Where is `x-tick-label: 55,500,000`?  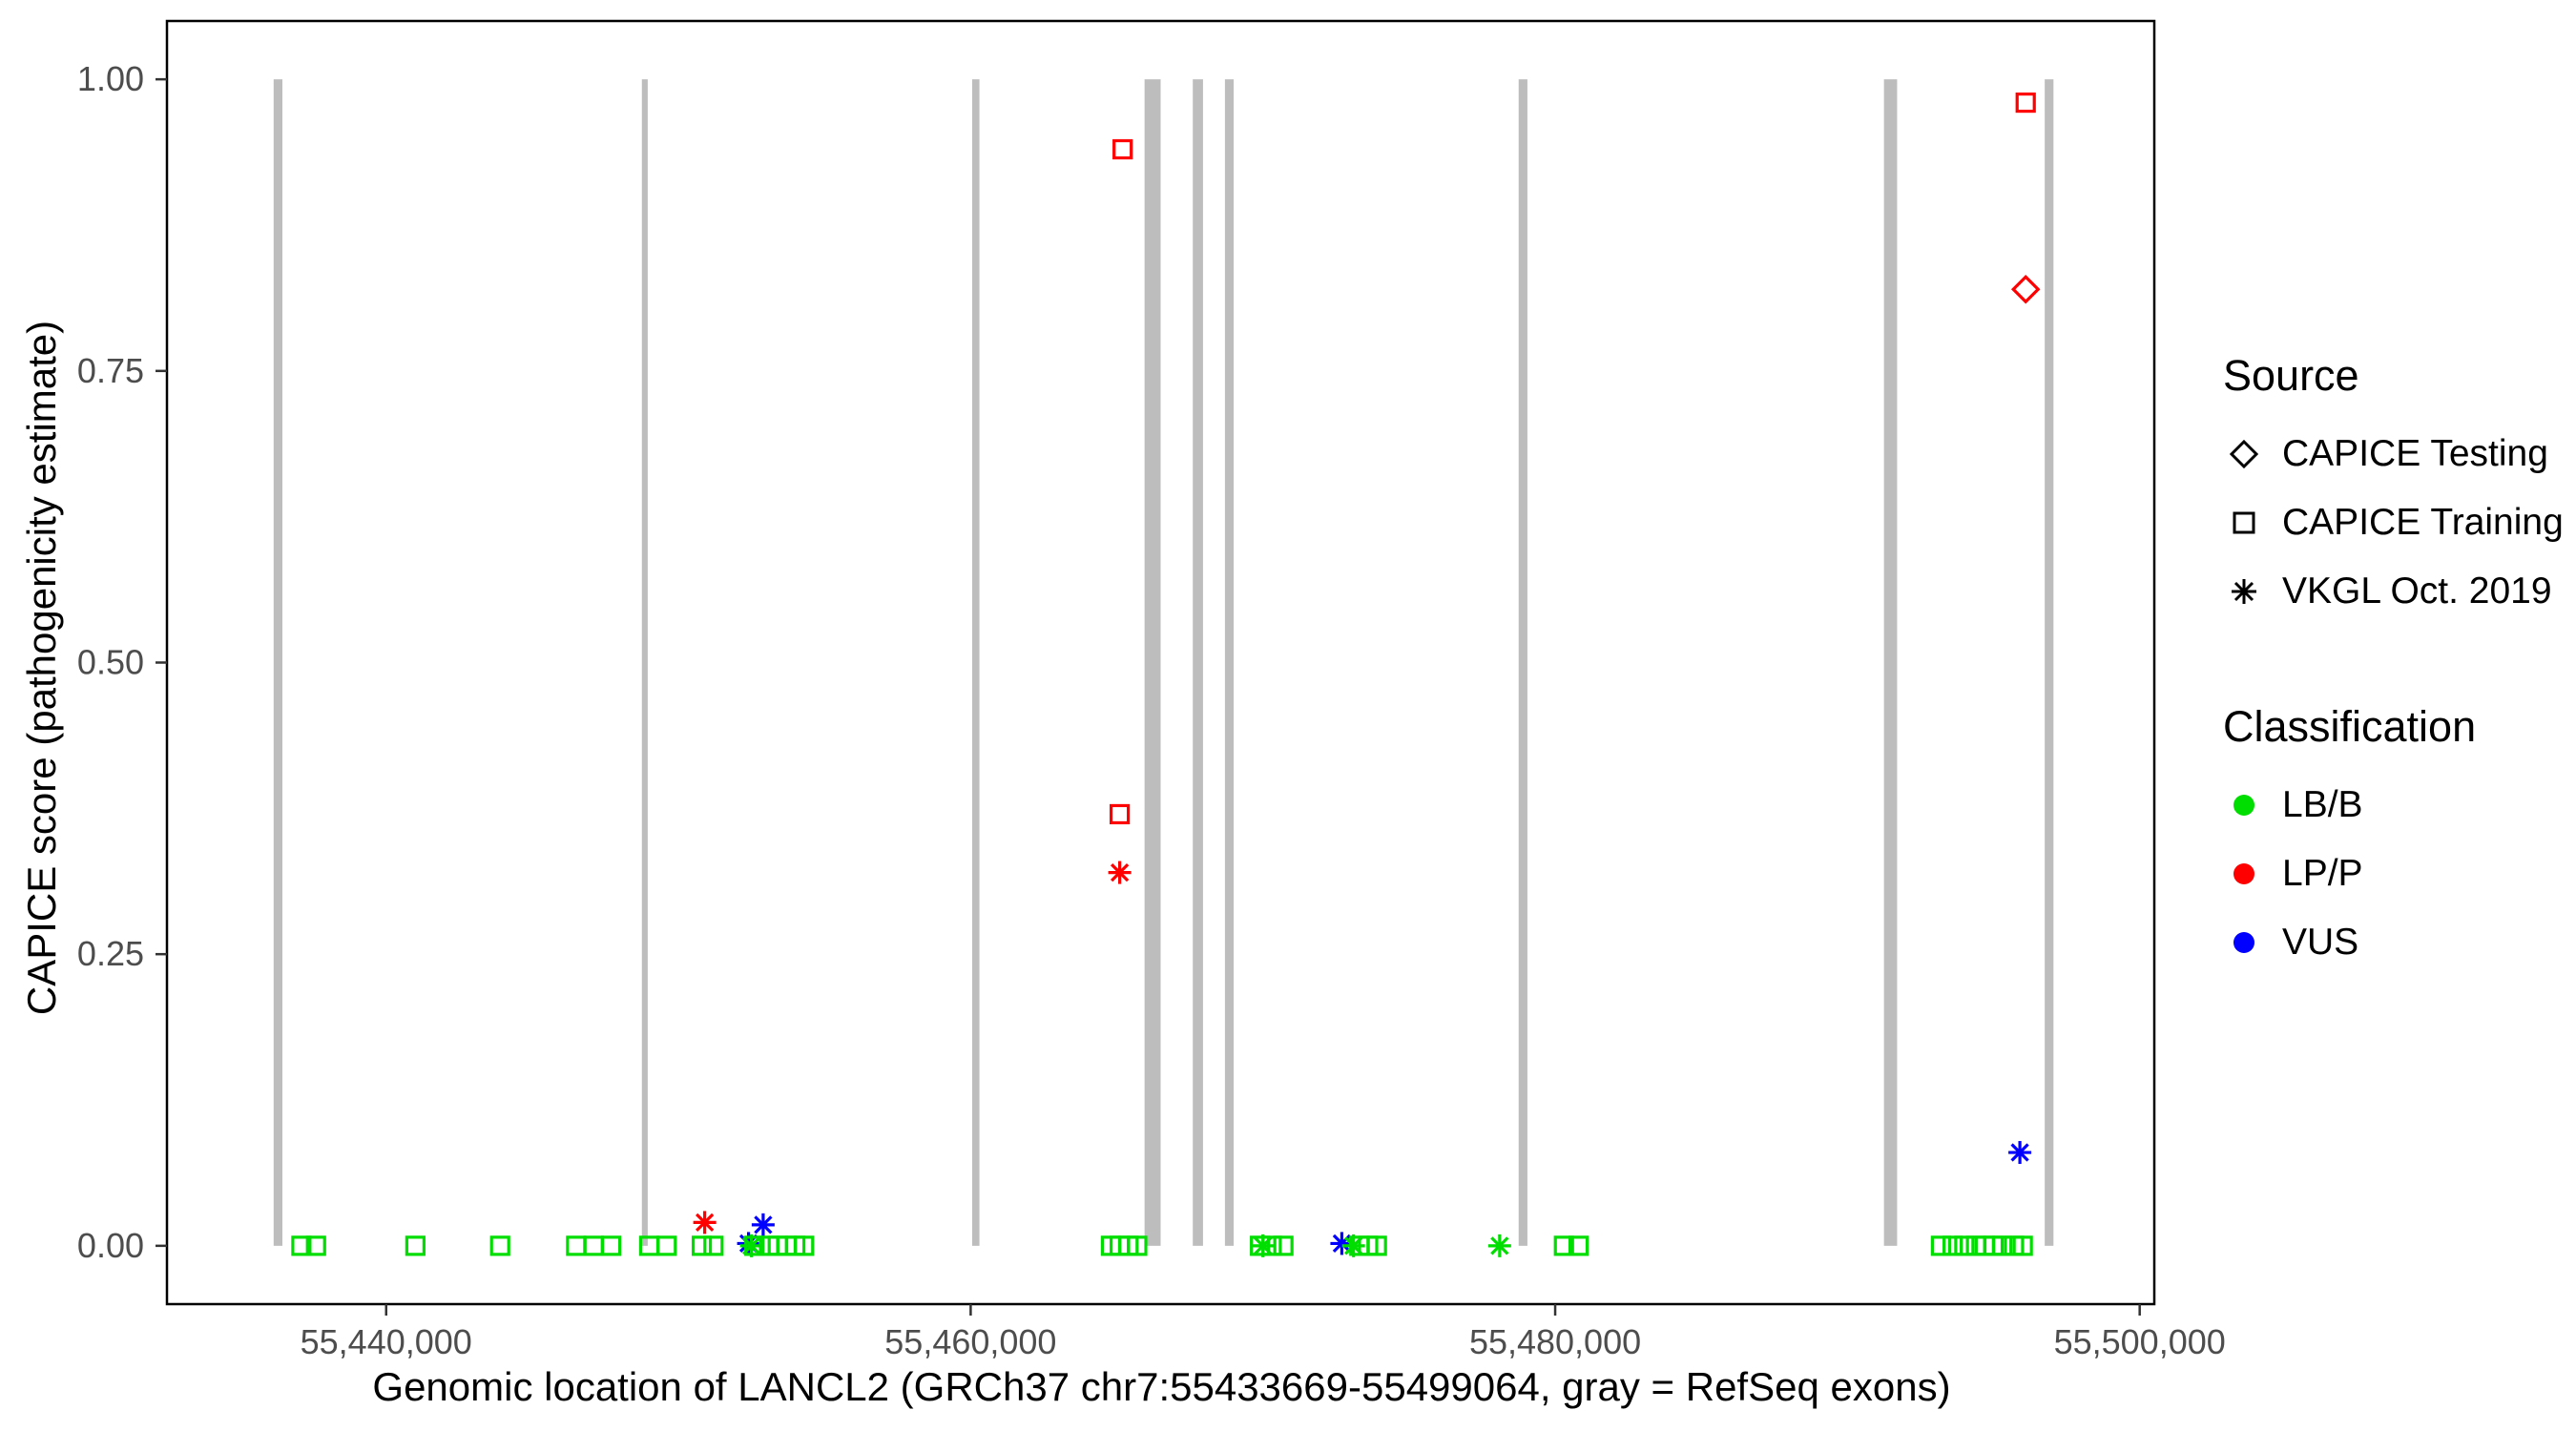
x-tick-label: 55,500,000 is located at coordinates (2140, 1341).